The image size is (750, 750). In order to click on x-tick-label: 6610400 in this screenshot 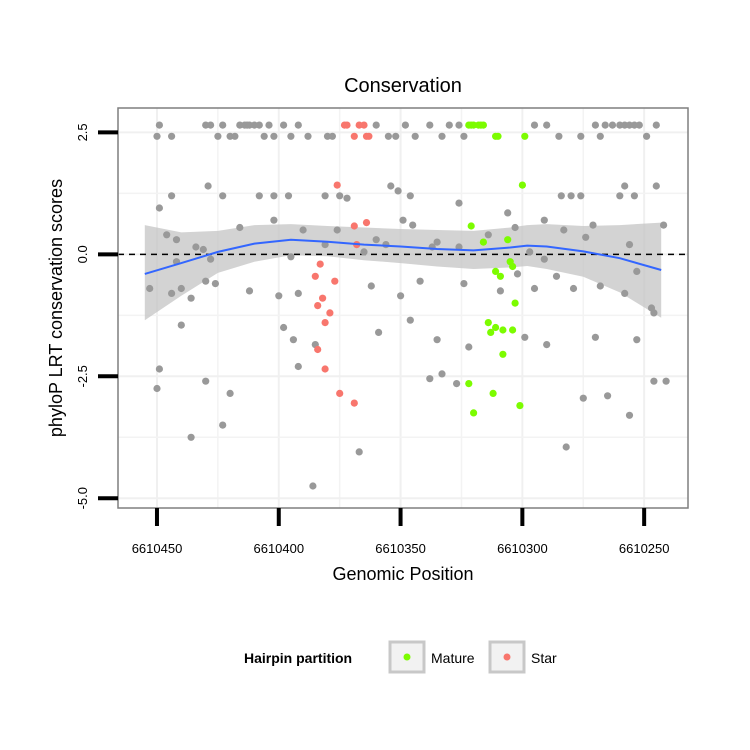, I will do `click(278, 548)`.